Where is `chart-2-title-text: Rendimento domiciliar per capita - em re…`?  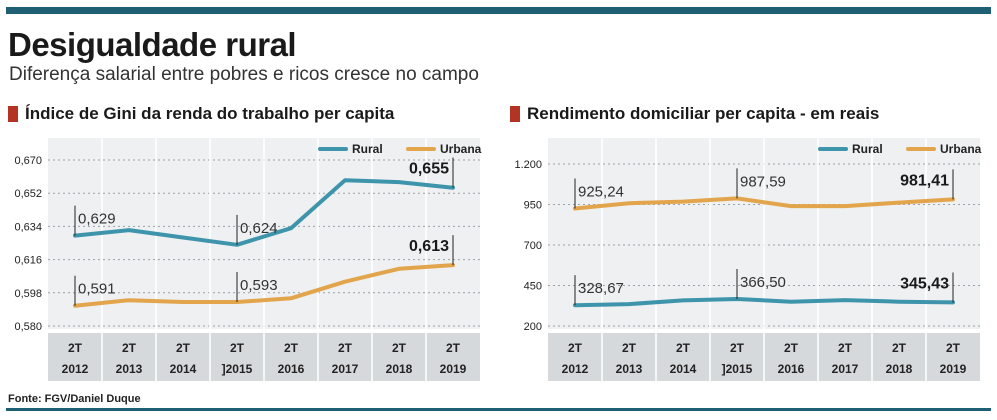
chart-2-title-text: Rendimento domiciliar per capita - em re… is located at coordinates (703, 113).